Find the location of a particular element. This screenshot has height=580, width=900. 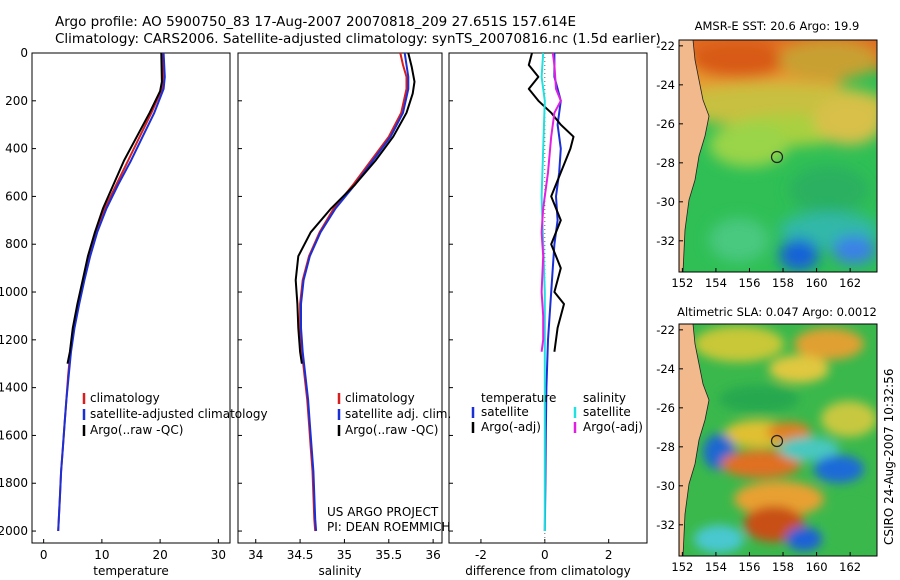

legend-title-salinity: salinity is located at coordinates (604, 398).